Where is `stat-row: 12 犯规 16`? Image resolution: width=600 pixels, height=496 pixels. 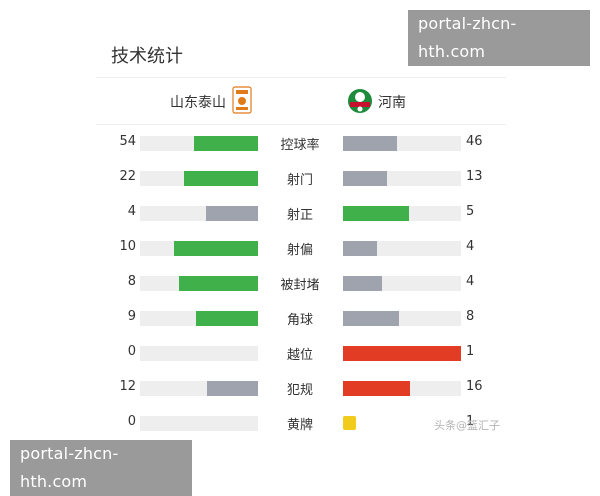 stat-row: 12 犯规 16 is located at coordinates (300, 388).